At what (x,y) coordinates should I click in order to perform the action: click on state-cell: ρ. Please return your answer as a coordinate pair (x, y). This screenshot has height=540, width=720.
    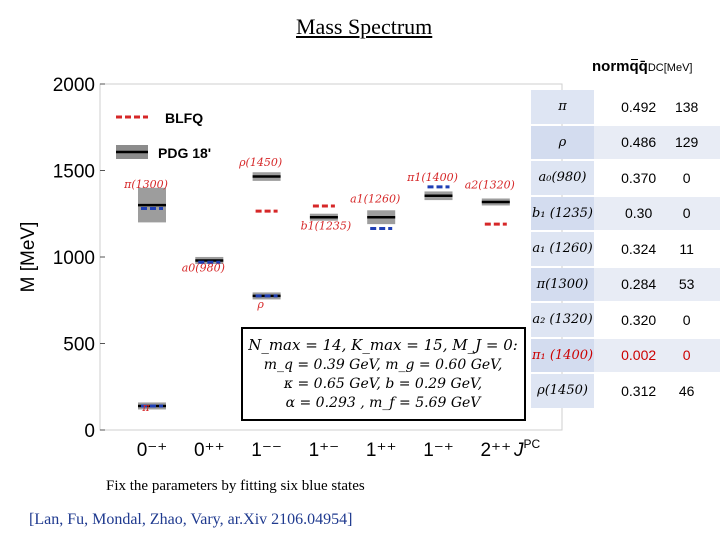
    Looking at the image, I should click on (562, 142).